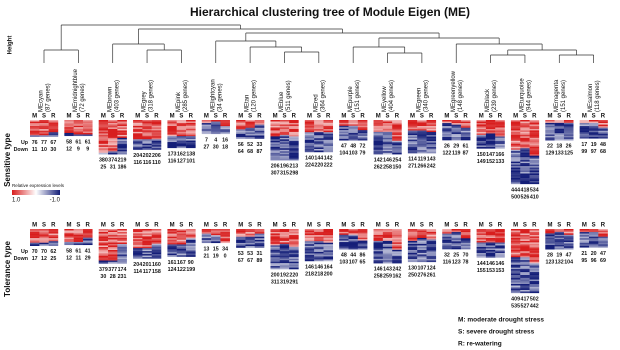 The image size is (620, 350). What do you see at coordinates (465, 117) in the screenshot?
I see `condition-label: R` at bounding box center [465, 117].